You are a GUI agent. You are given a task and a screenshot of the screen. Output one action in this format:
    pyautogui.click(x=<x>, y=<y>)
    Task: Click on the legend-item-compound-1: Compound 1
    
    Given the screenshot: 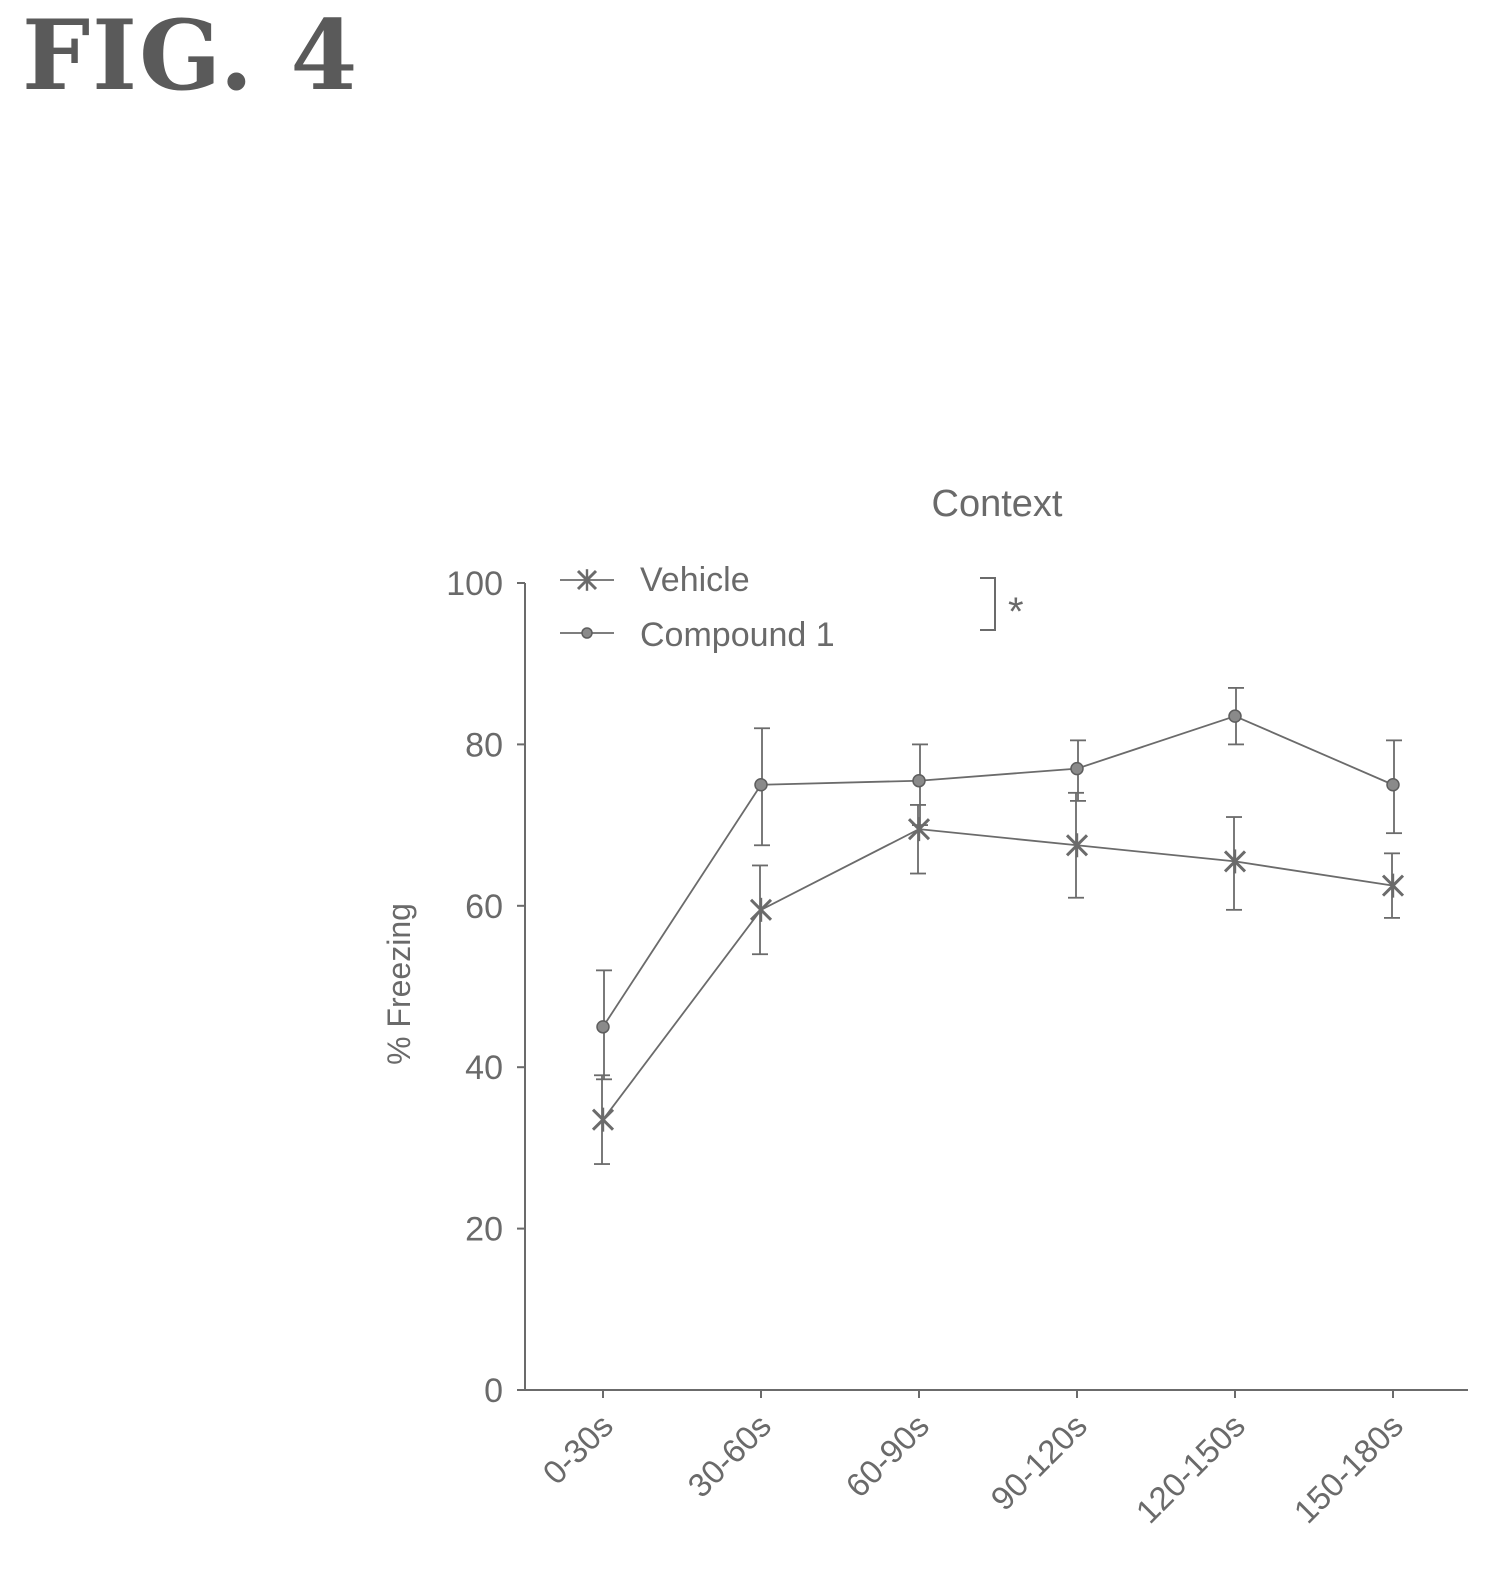 What is the action you would take?
    pyautogui.click(x=697, y=635)
    